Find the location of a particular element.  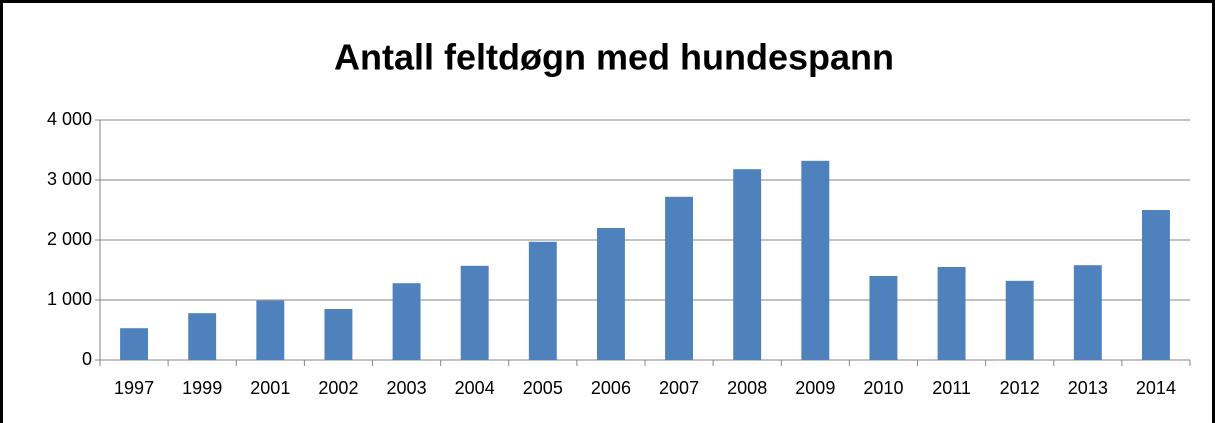

x-tick-label: 2012 is located at coordinates (1020, 388).